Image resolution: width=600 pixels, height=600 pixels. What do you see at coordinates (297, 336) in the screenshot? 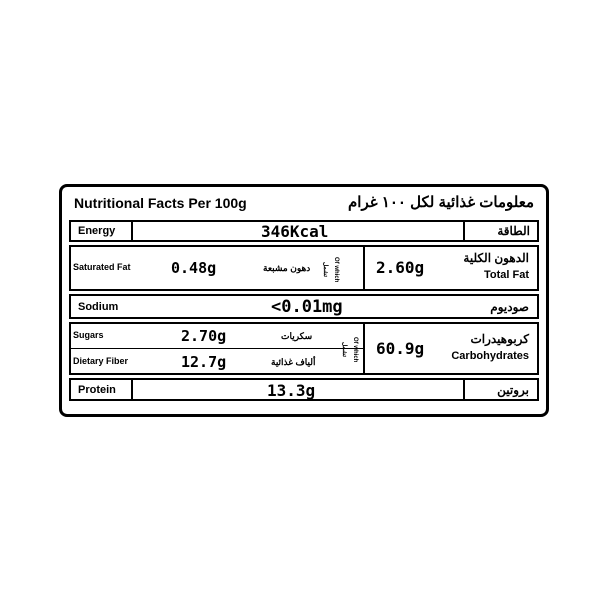
I see `sugars-label-ar: سكريات` at bounding box center [297, 336].